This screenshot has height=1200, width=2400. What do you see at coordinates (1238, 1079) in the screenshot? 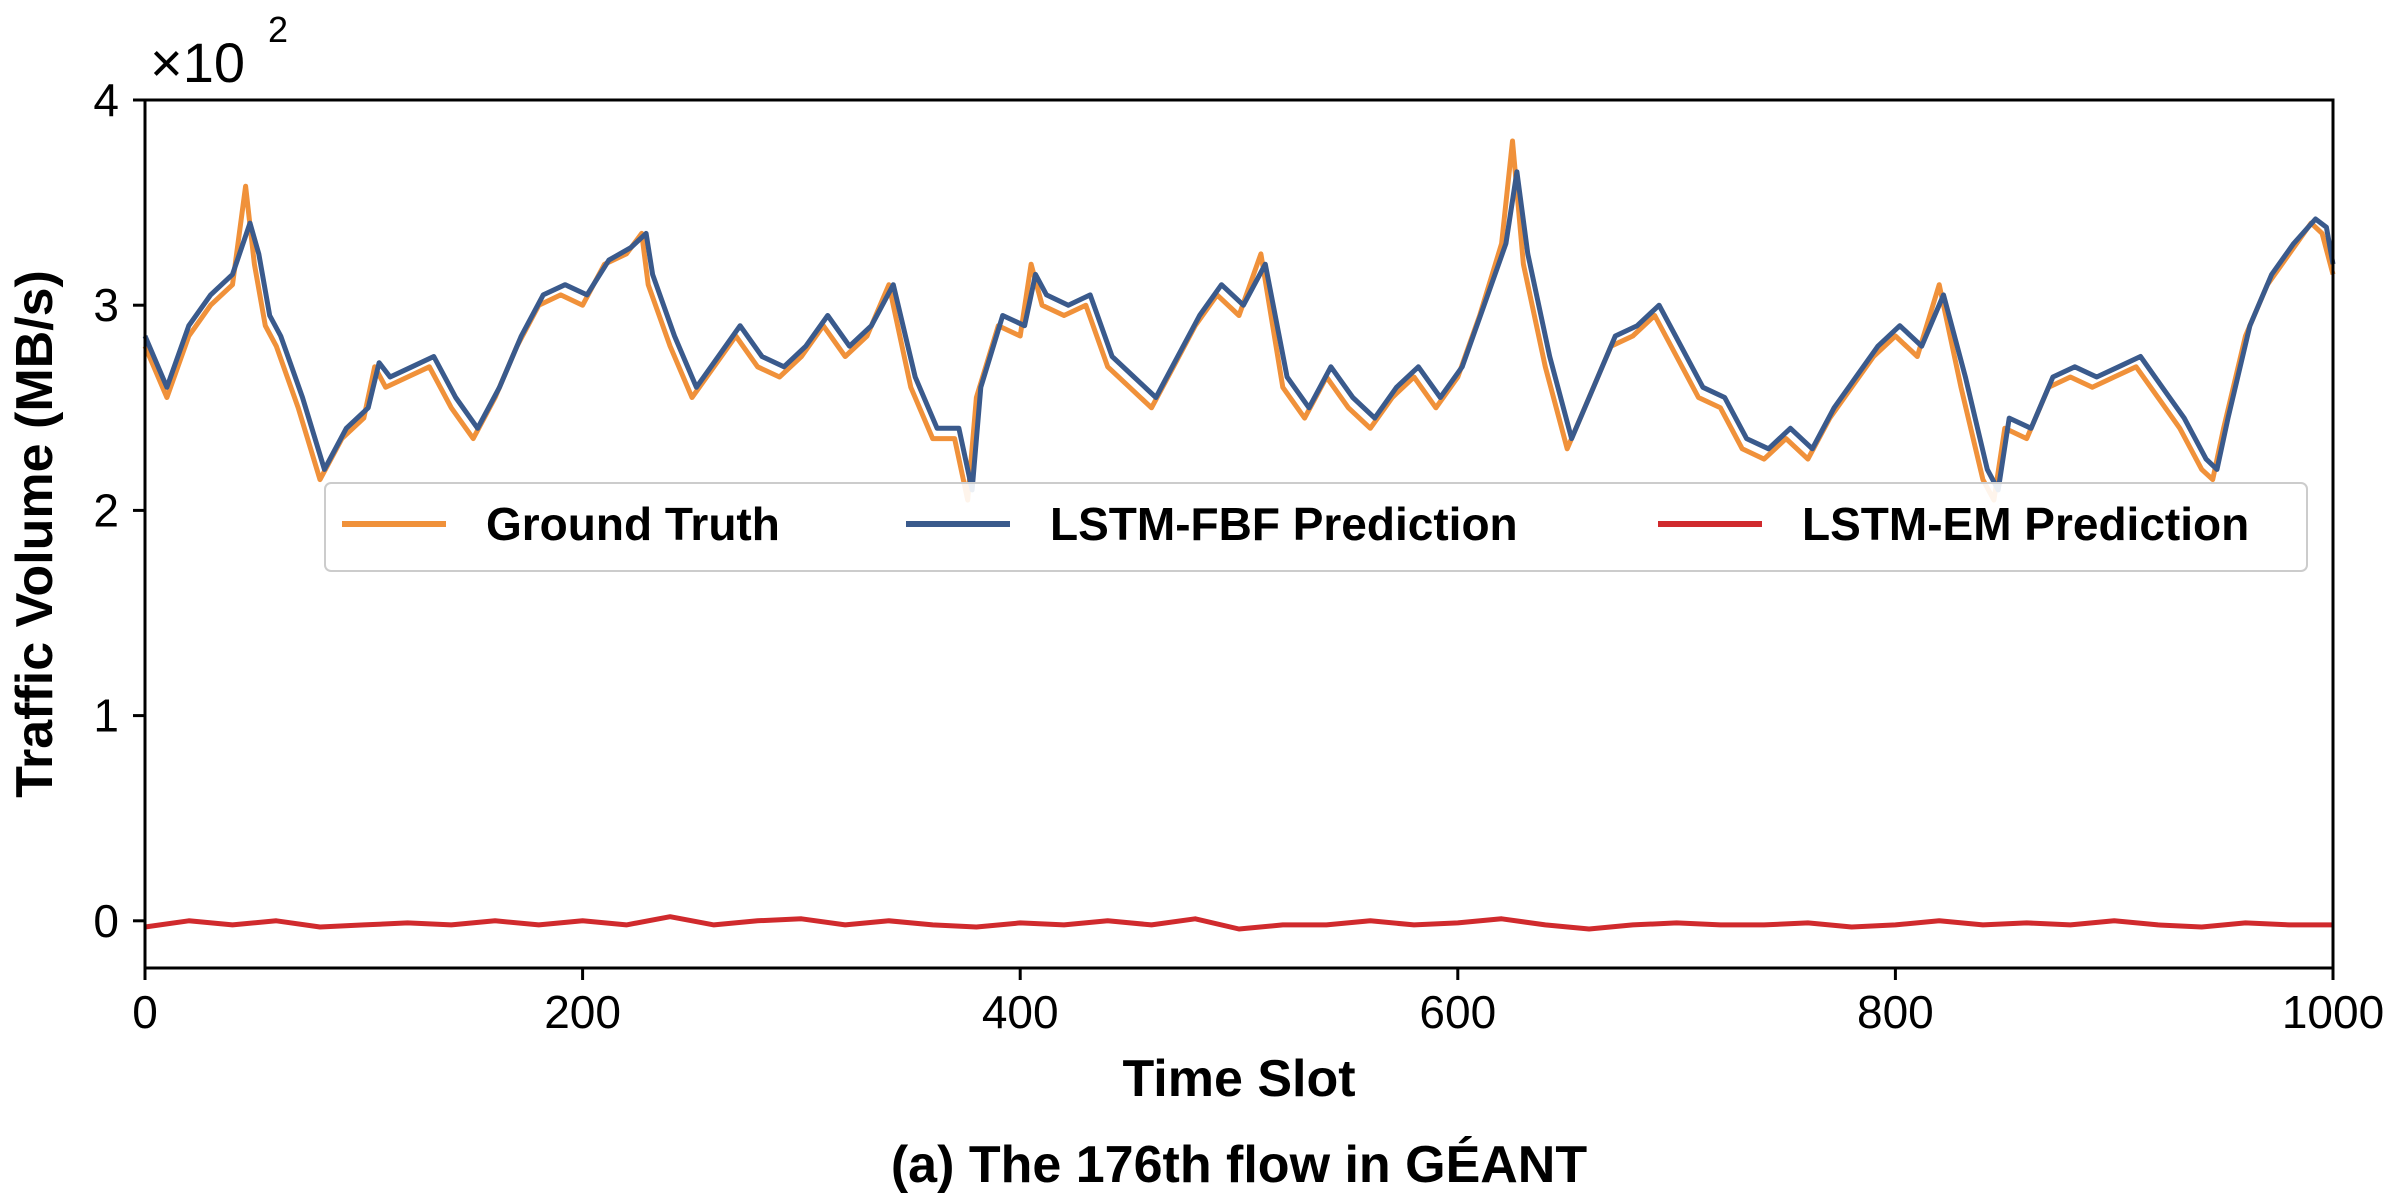
I see `x-axis-title: Time Slot` at bounding box center [1238, 1079].